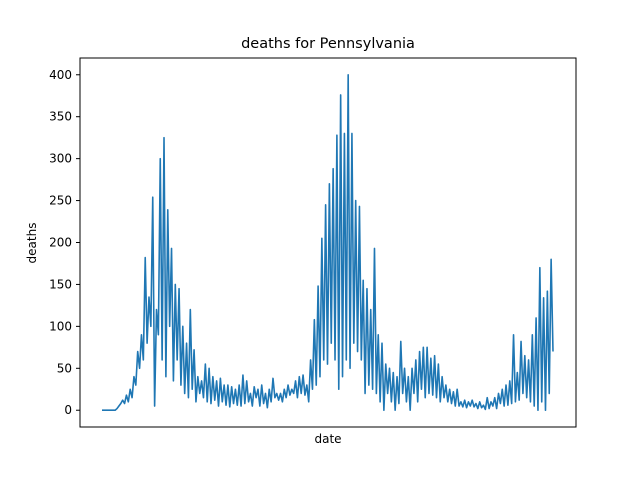 The image size is (640, 480). Describe the element at coordinates (32, 243) in the screenshot. I see `y-axis-label: deaths` at that location.